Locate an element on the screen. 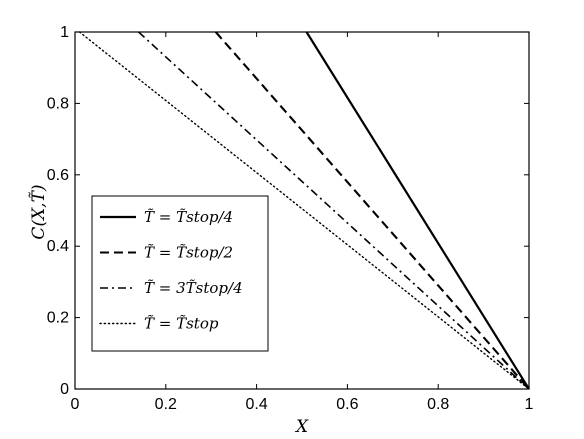 This screenshot has height=439, width=584. y-tick-label: 0 is located at coordinates (64, 389).